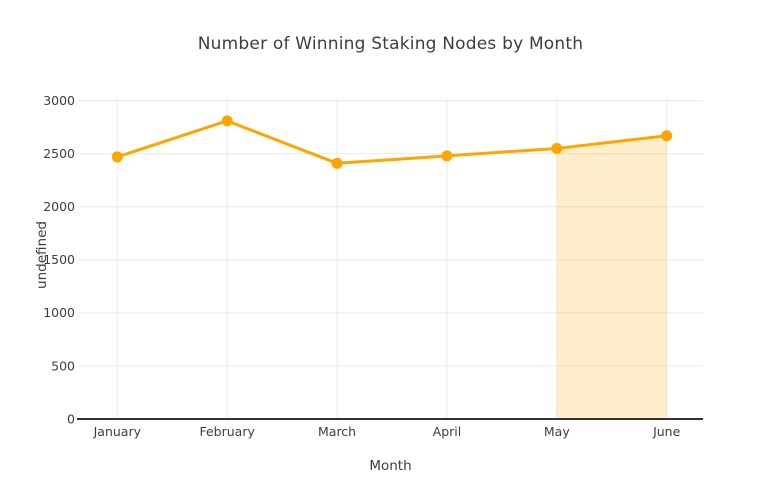 Image resolution: width=784 pixels, height=500 pixels. What do you see at coordinates (337, 431) in the screenshot?
I see `x-tick-label: March` at bounding box center [337, 431].